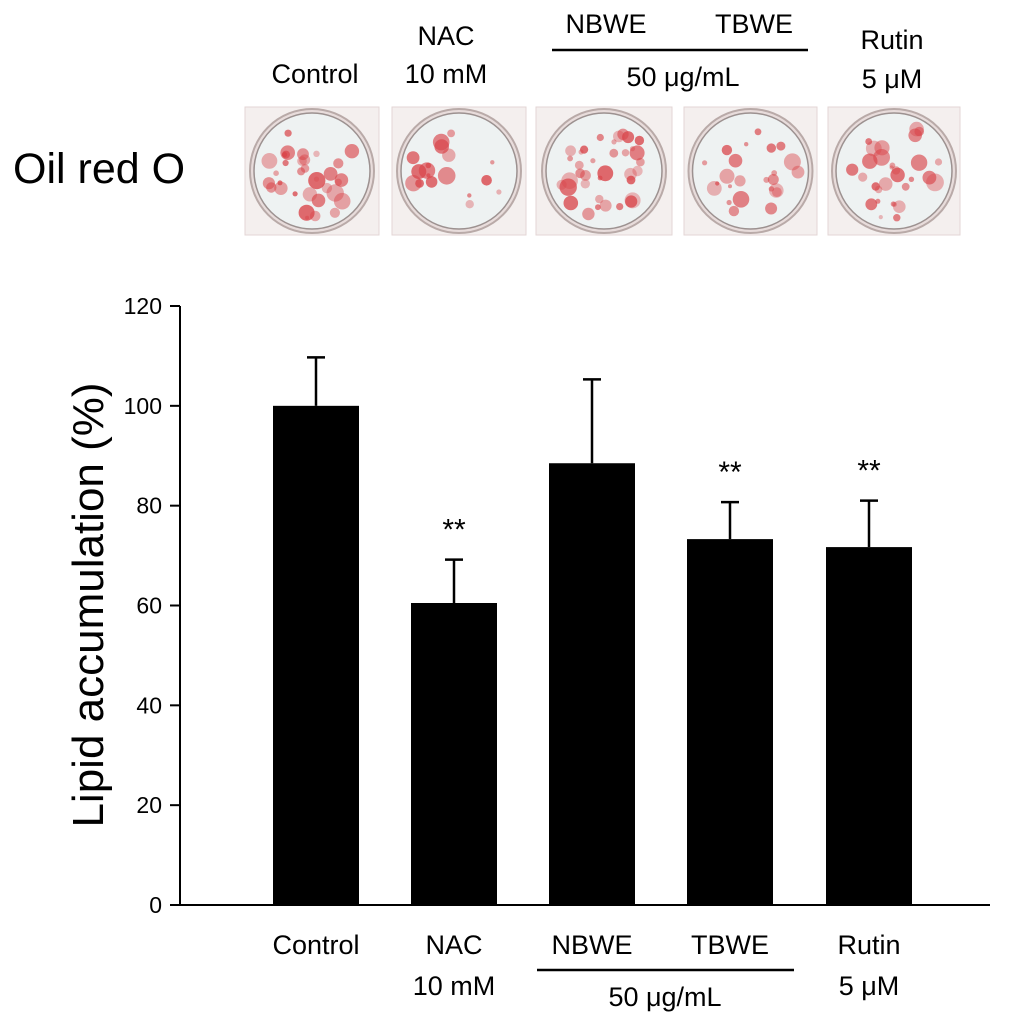  I want to click on header-nac-conc: 10 mM, so click(446, 74).